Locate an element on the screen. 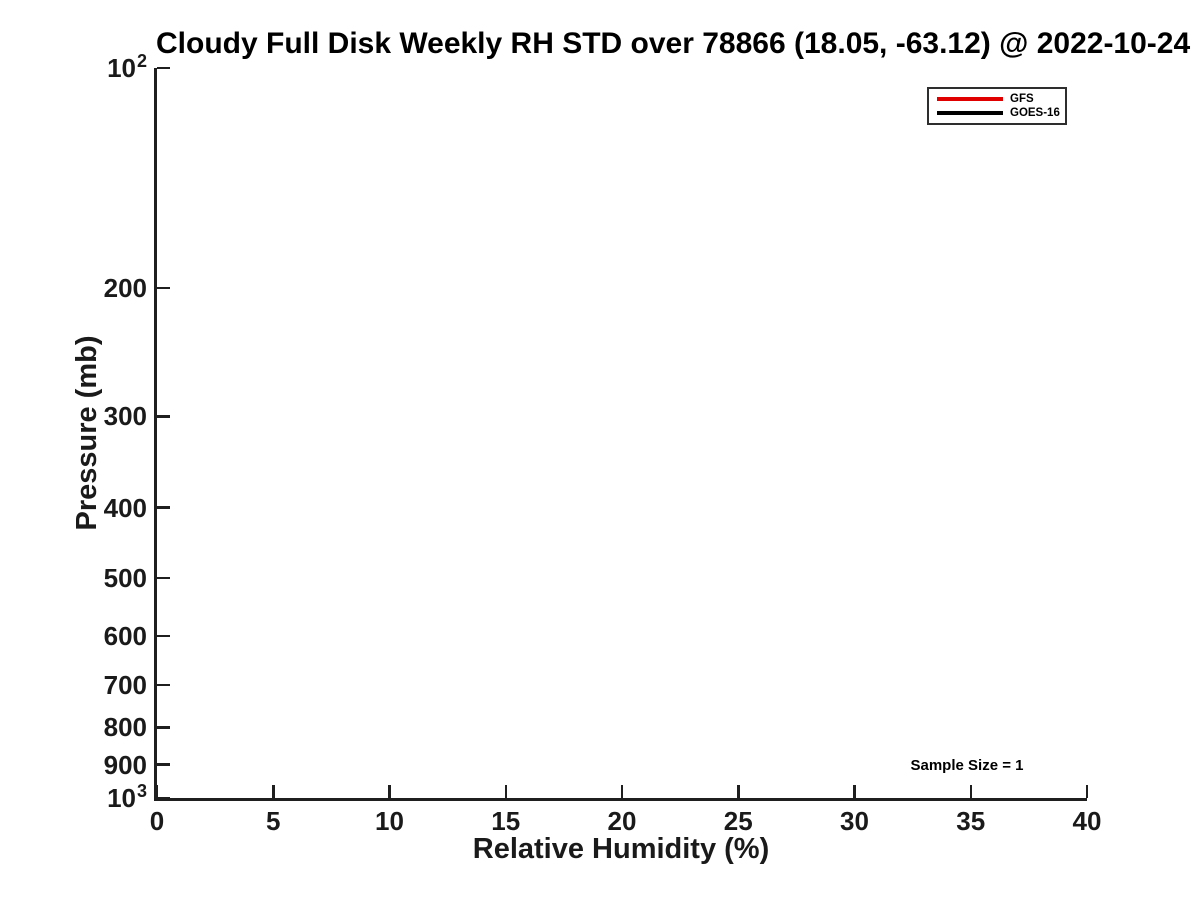  legend-entry-goes16: GOES-16 is located at coordinates (998, 113).